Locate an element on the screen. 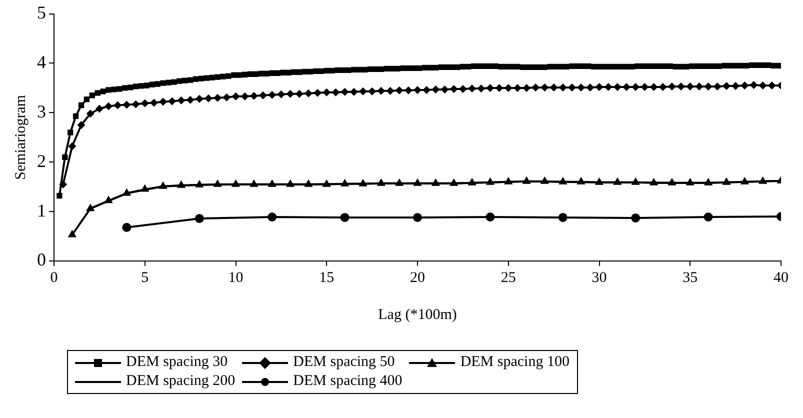 This screenshot has width=803, height=418. y-tick-label: 1 is located at coordinates (41, 210).